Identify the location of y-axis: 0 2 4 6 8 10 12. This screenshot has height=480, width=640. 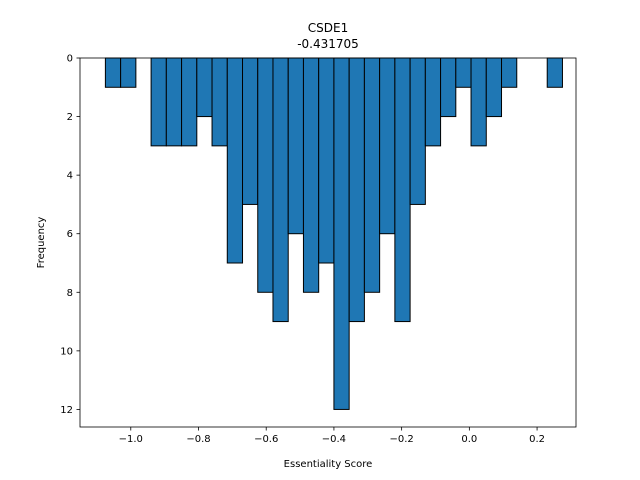
(70, 235).